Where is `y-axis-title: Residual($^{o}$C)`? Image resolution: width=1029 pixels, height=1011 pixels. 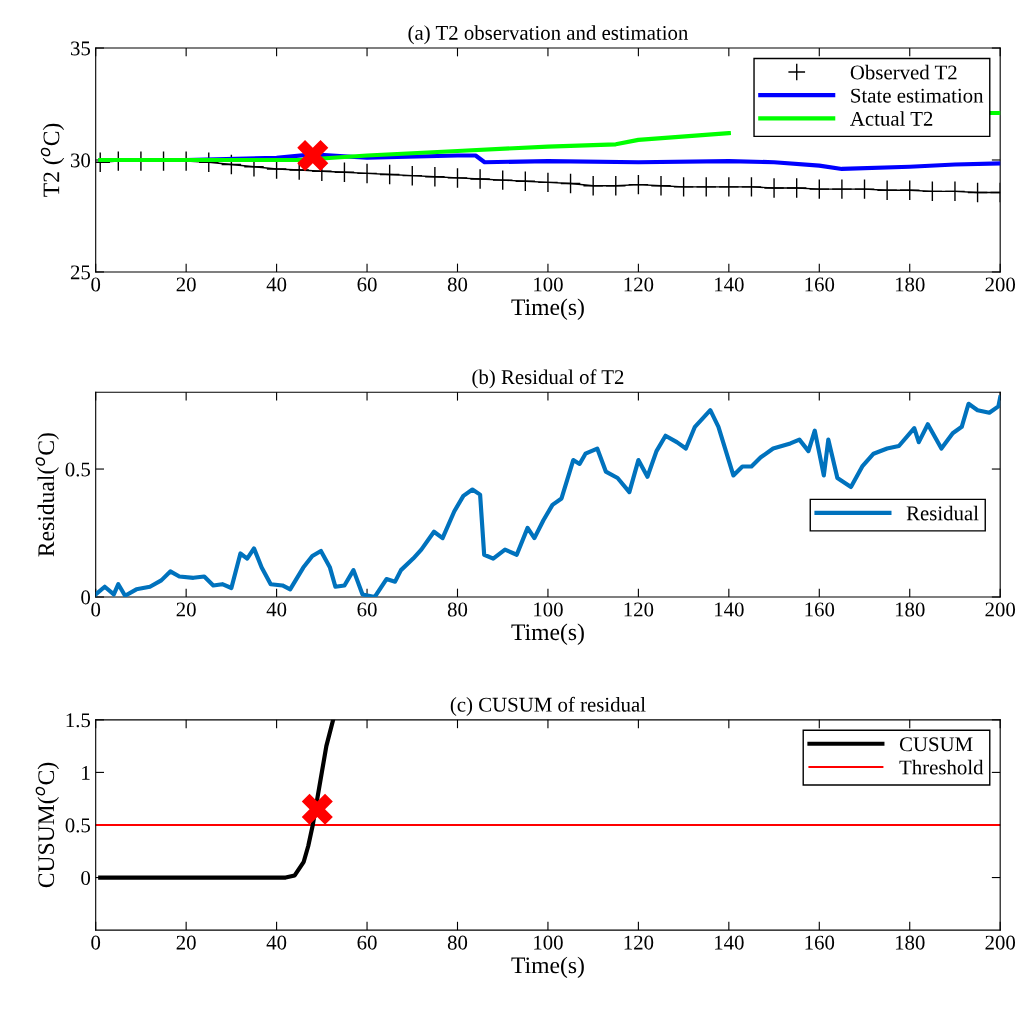 y-axis-title: Residual($^{o}$C) is located at coordinates (47, 495).